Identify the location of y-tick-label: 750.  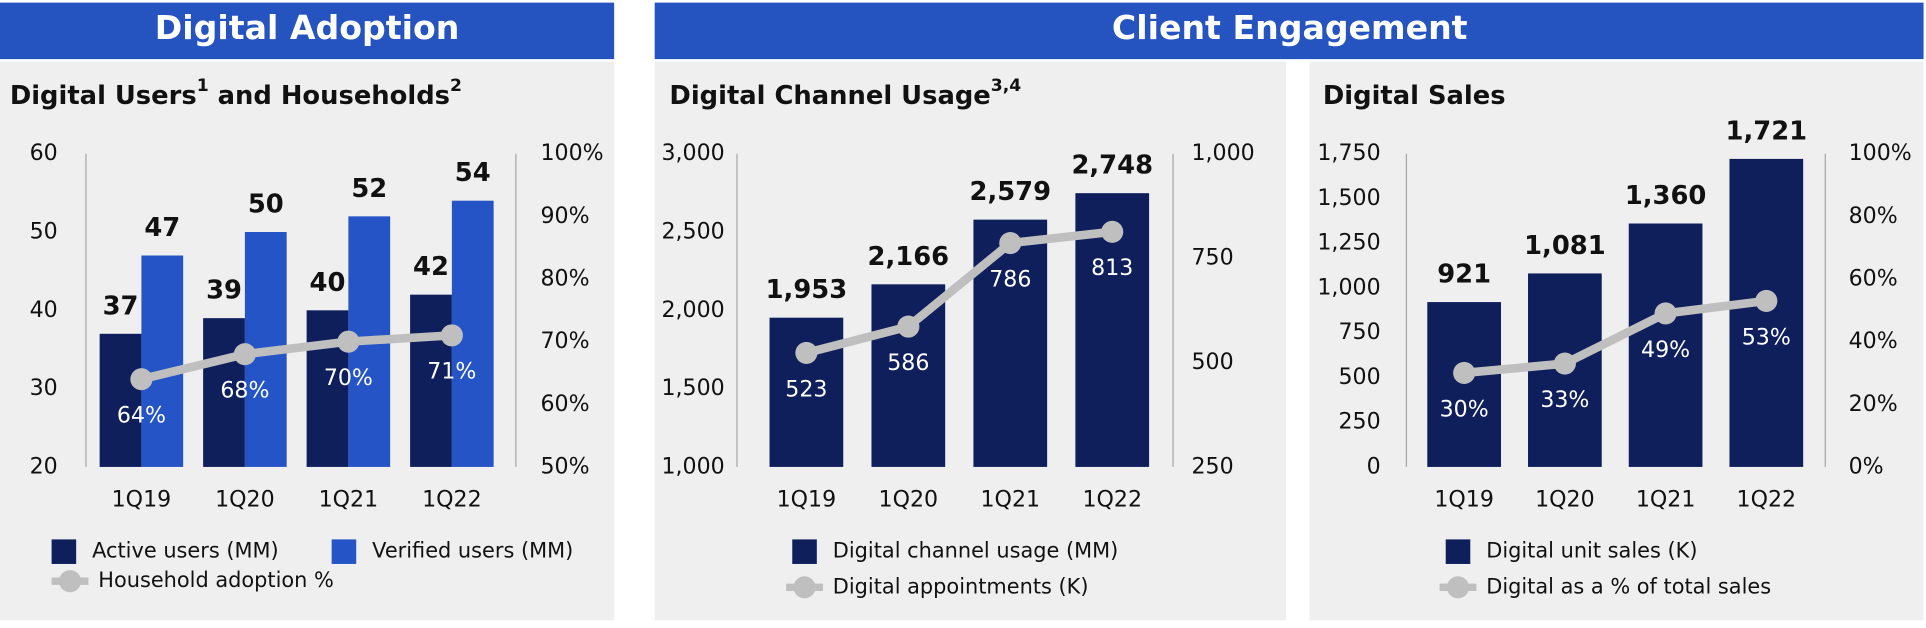
(1359, 332).